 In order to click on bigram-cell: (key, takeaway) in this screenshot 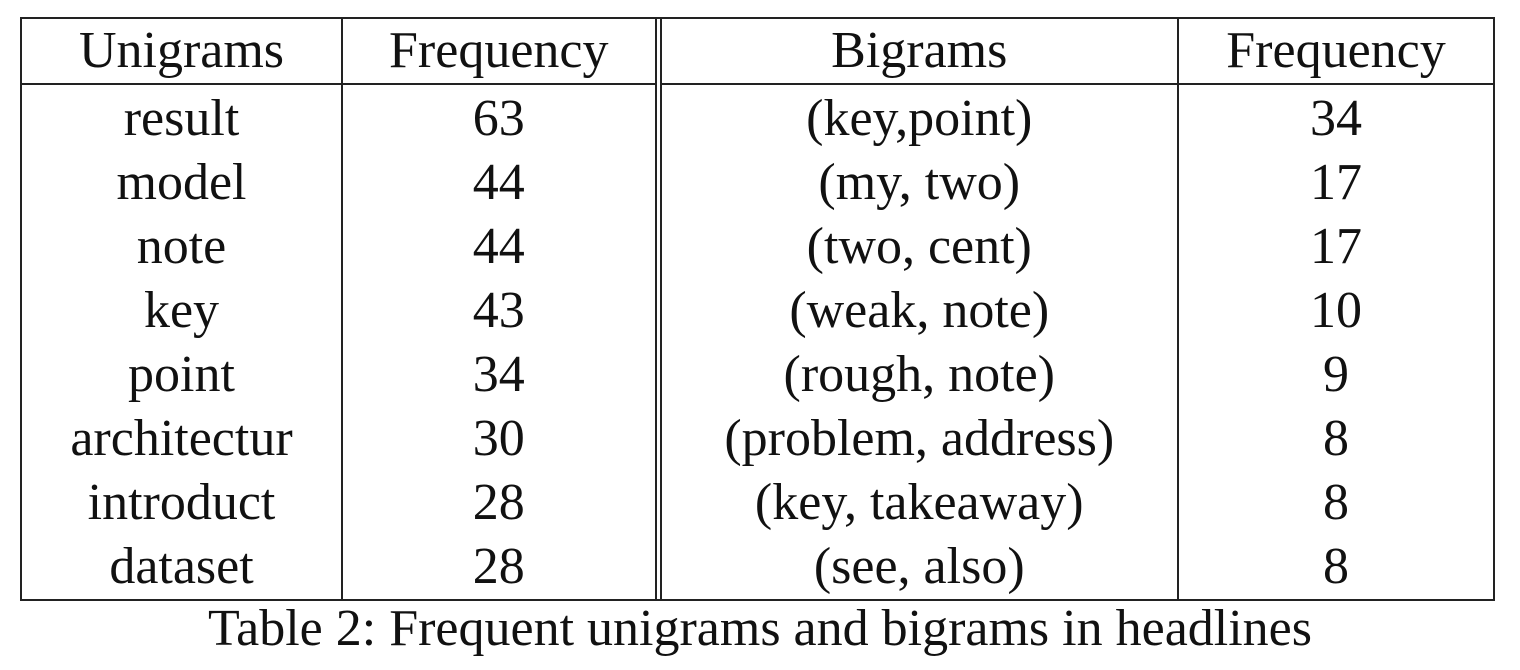, I will do `click(916, 503)`.